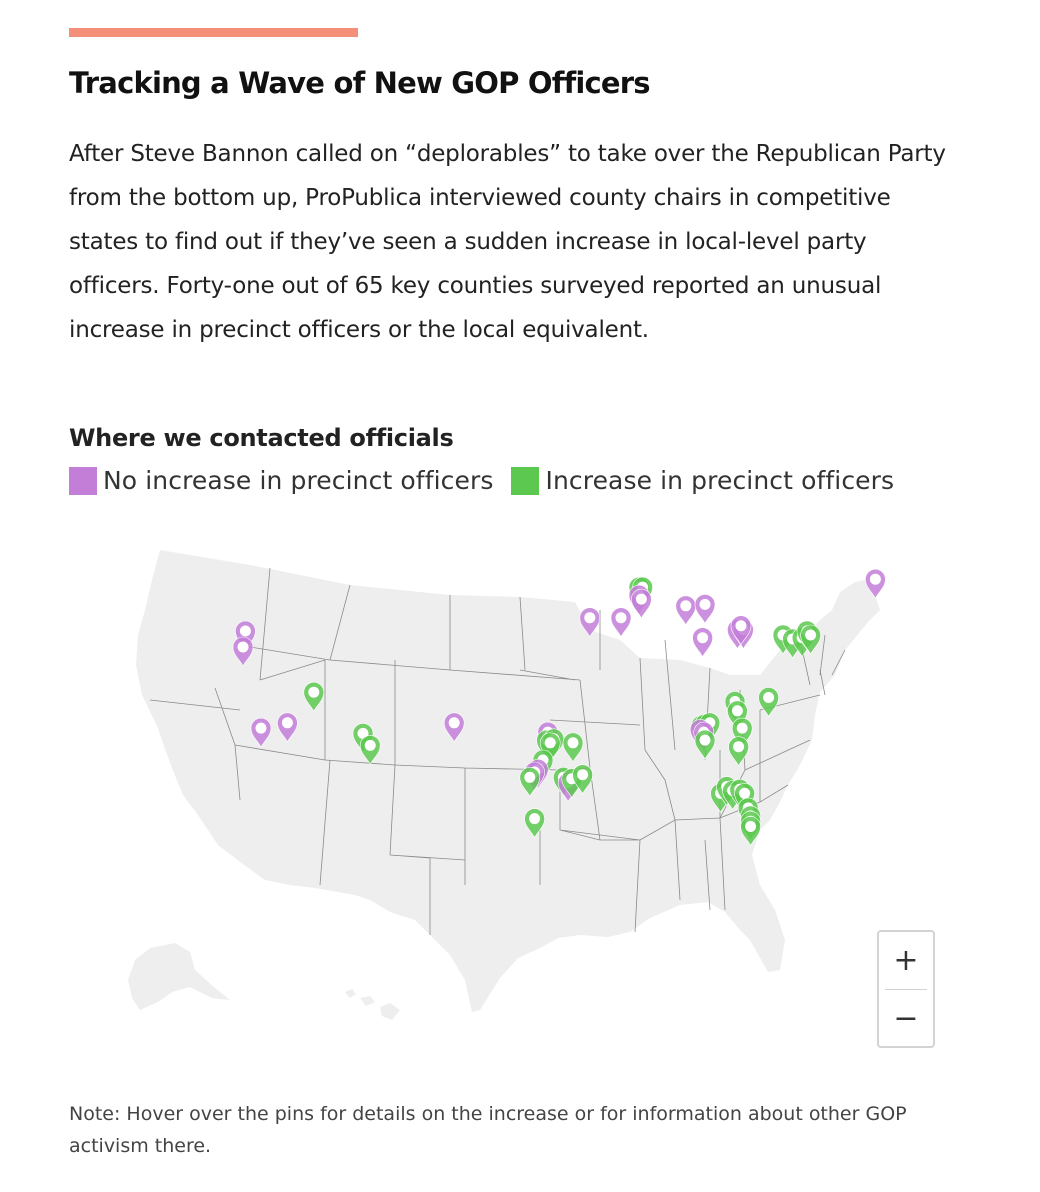 The image size is (1040, 1192). What do you see at coordinates (559, 707) in the screenshot?
I see `pin-layer` at bounding box center [559, 707].